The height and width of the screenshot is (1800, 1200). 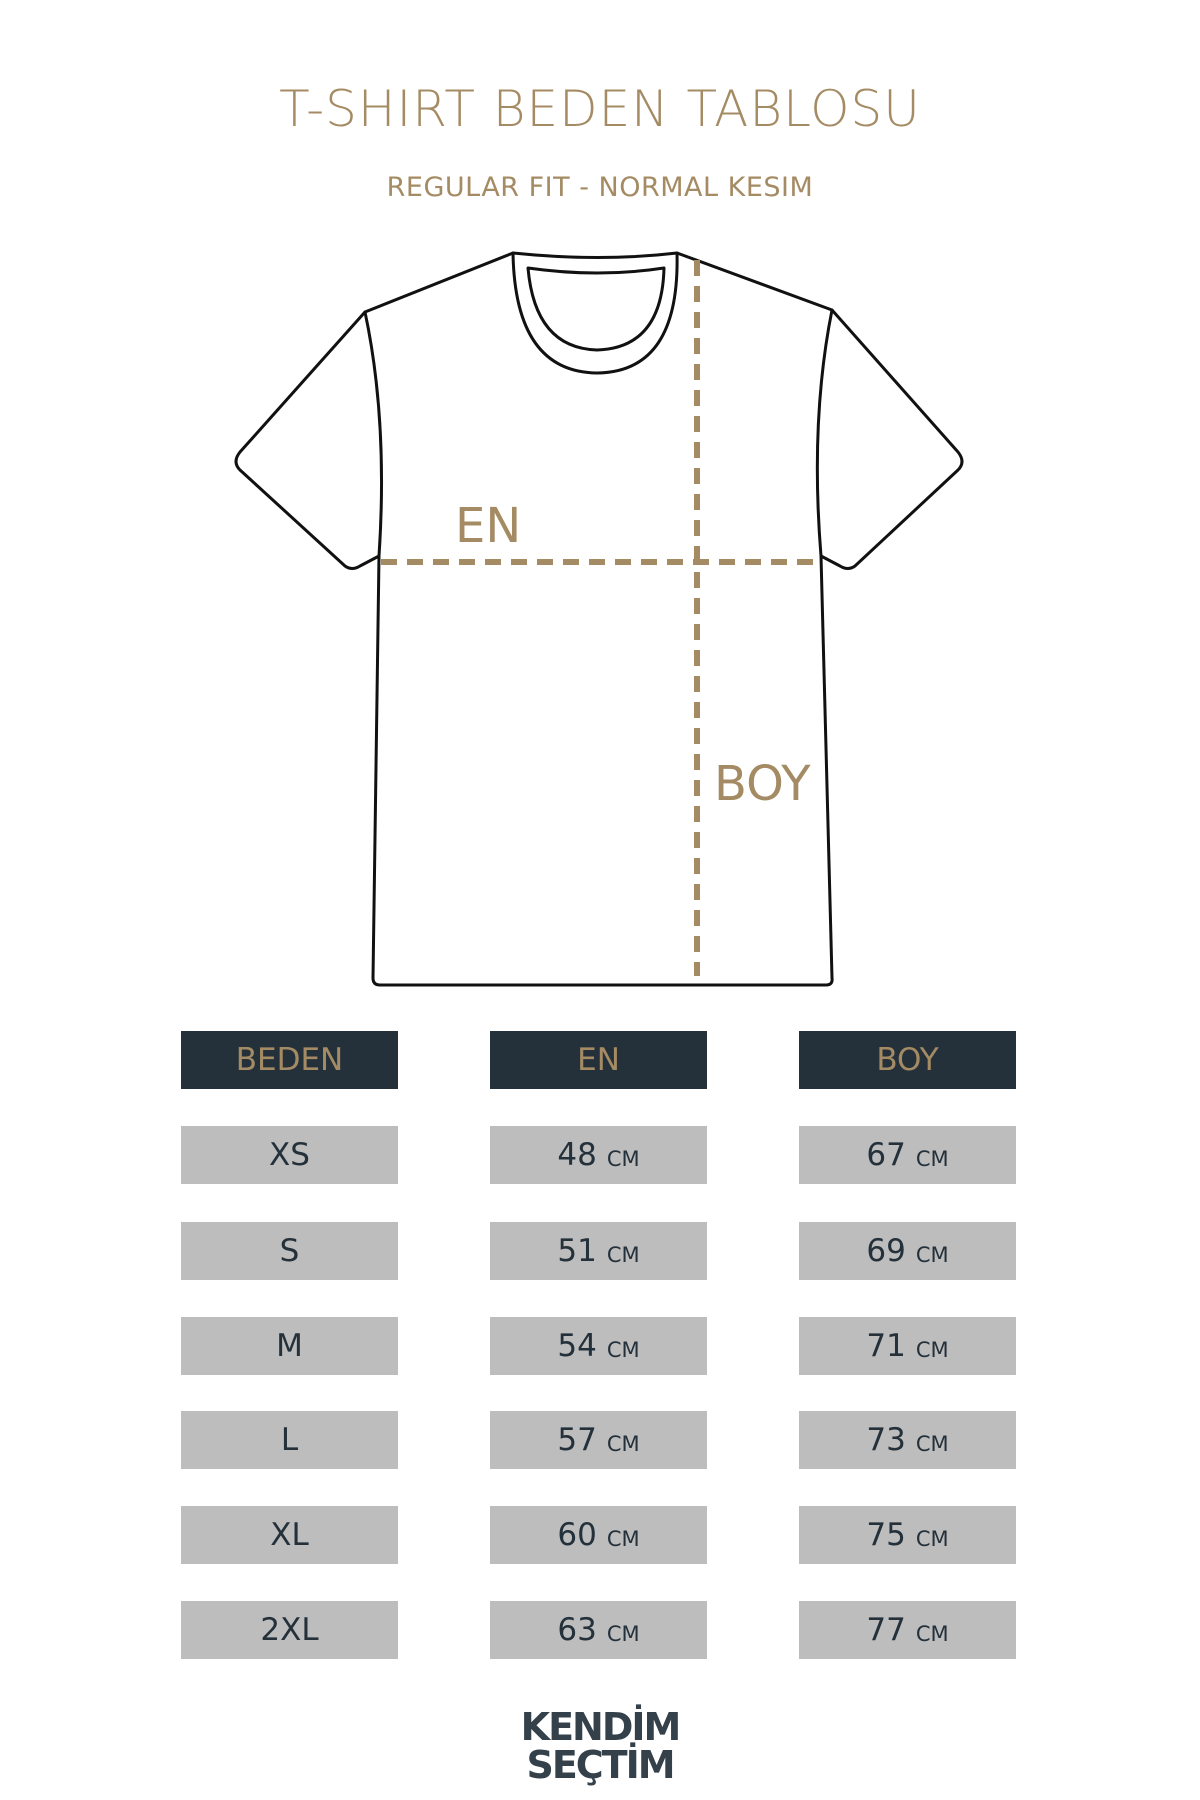 I want to click on table-cell-boy: 71 CM, so click(x=907, y=1346).